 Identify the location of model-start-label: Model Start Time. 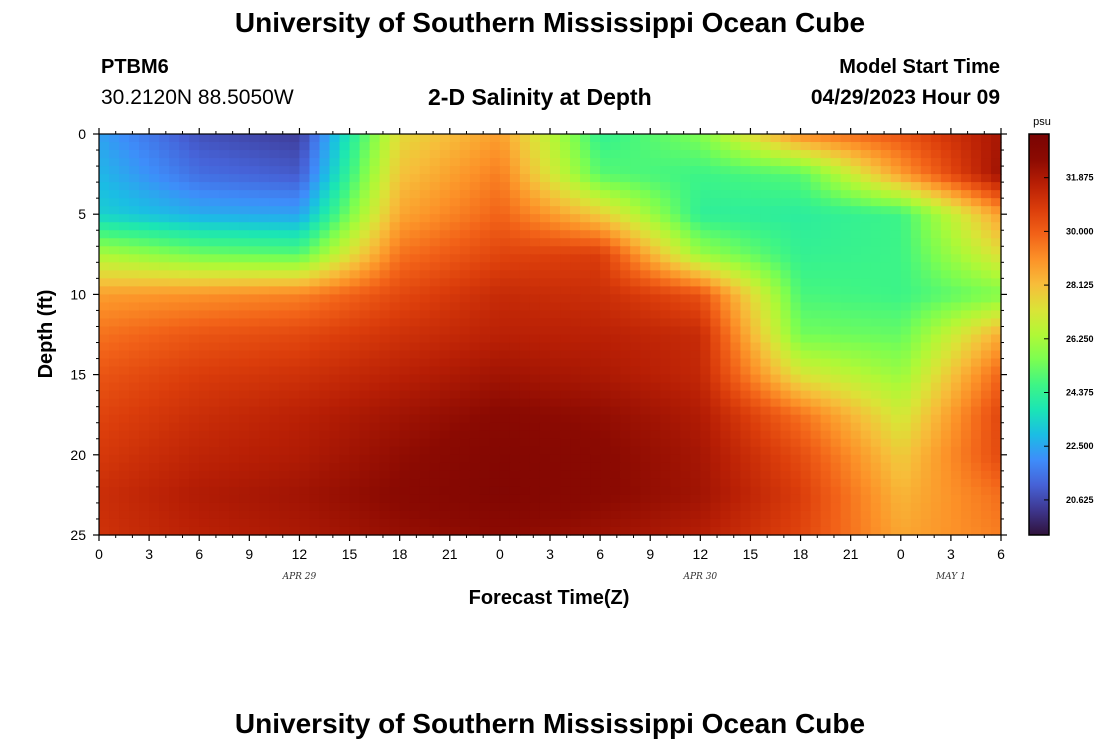
(919, 67).